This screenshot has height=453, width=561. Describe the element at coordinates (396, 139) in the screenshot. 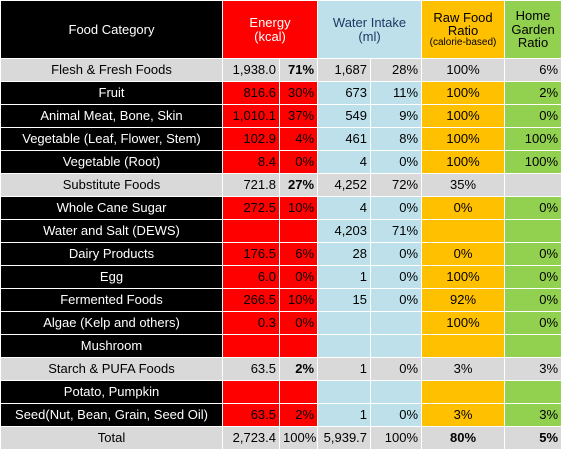

I see `water-percent: 8%` at that location.